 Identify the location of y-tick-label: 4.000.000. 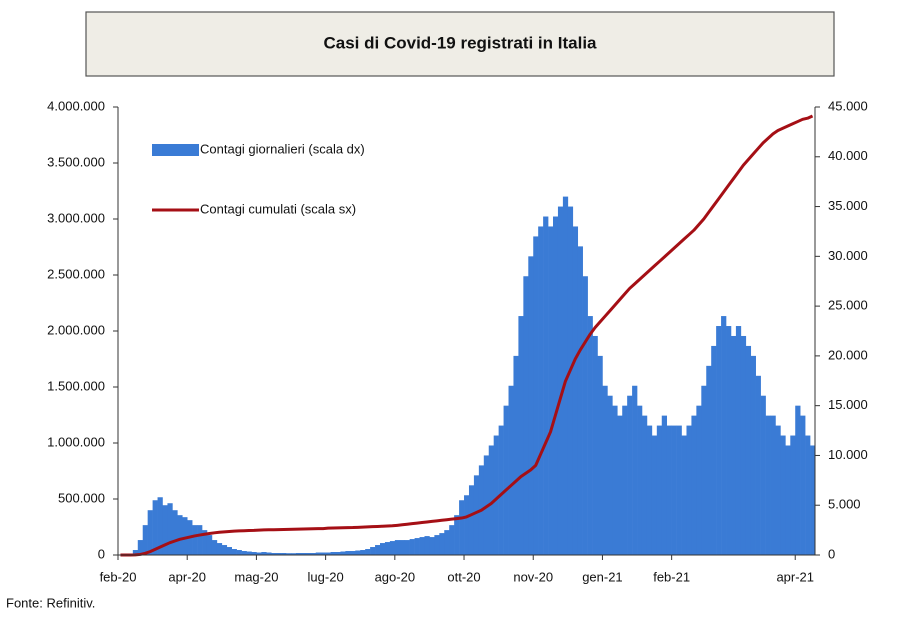
(76, 105).